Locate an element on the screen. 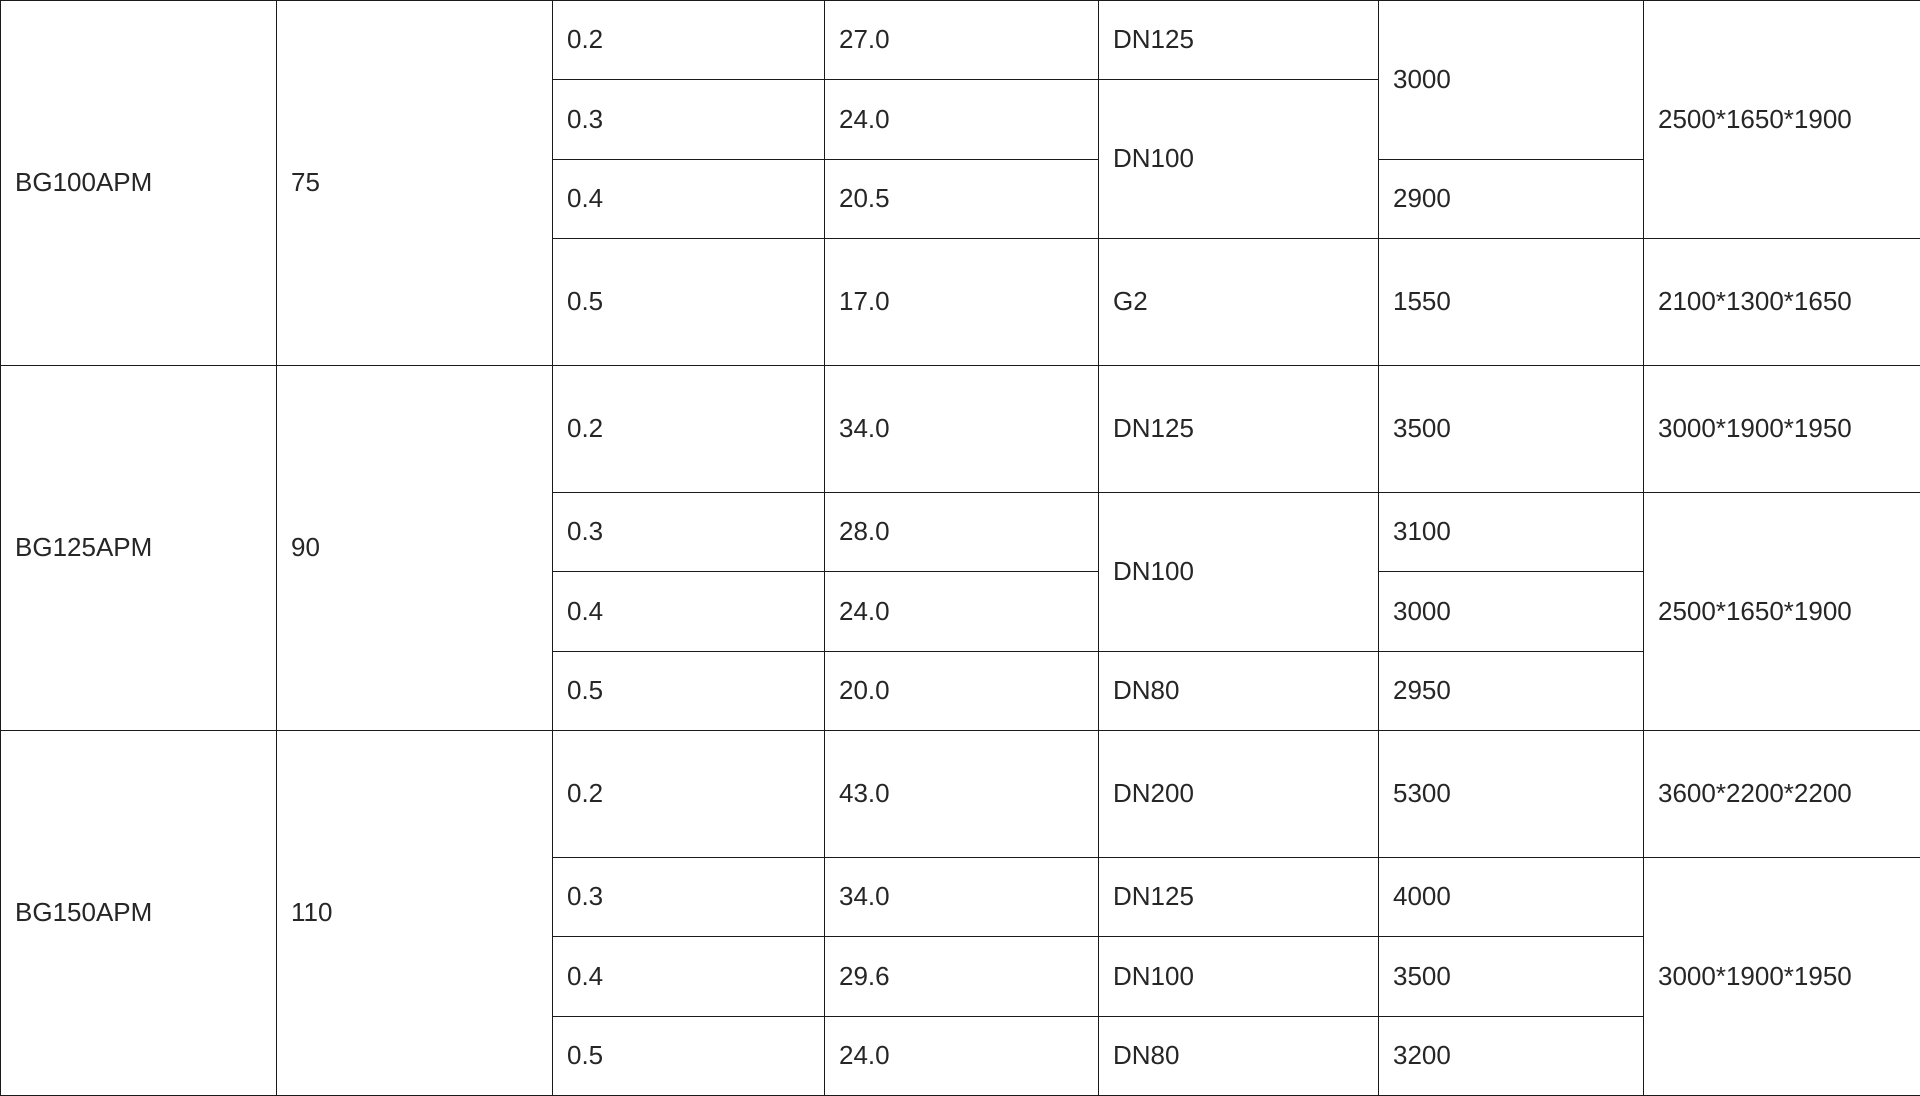  cell-weight: 2900 is located at coordinates (1511, 199).